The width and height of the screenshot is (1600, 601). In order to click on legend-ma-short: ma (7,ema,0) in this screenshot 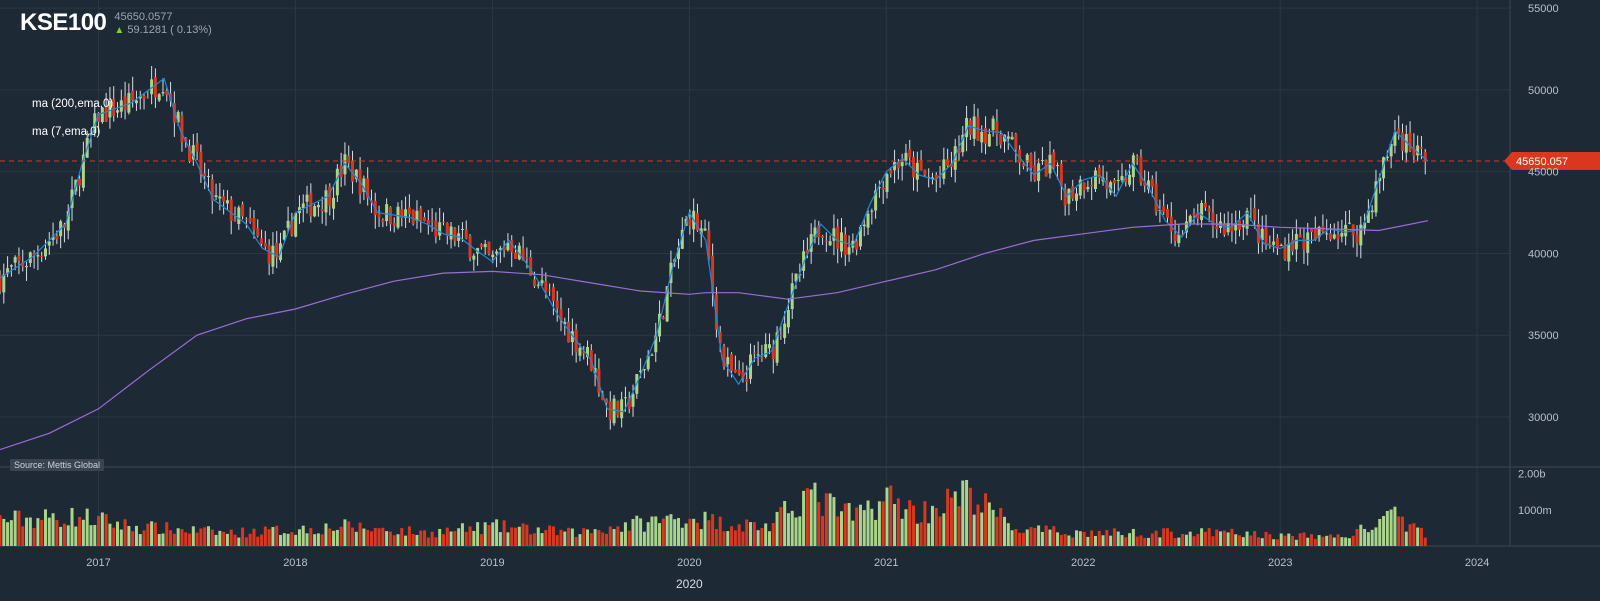, I will do `click(66, 132)`.